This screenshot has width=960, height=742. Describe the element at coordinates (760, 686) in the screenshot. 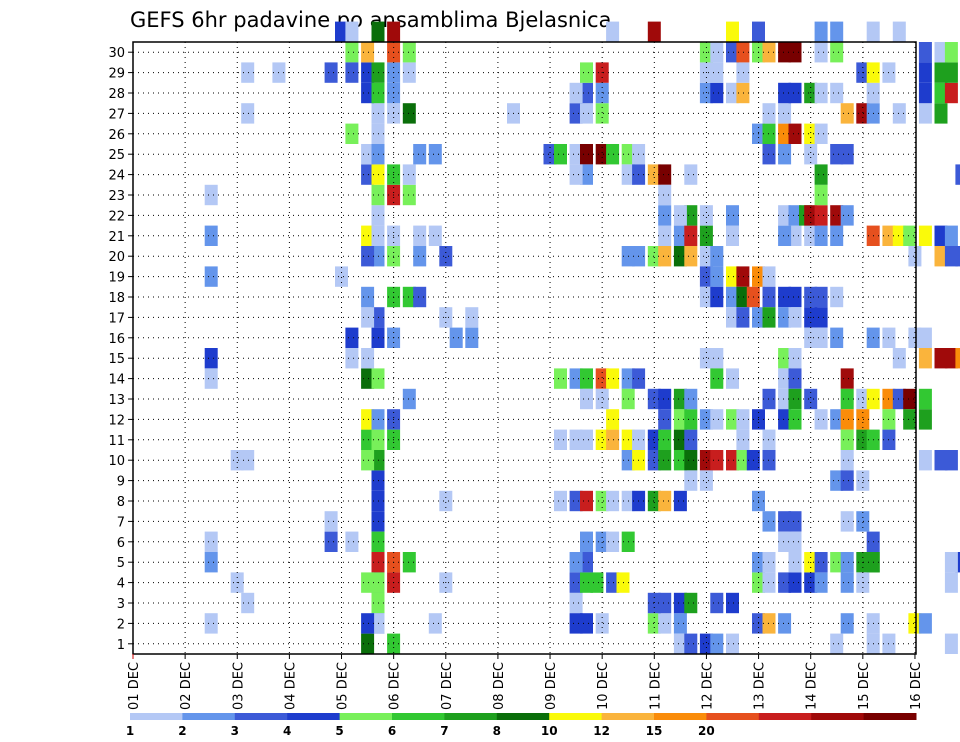

I see `x-tick-label: 13 DEC` at that location.